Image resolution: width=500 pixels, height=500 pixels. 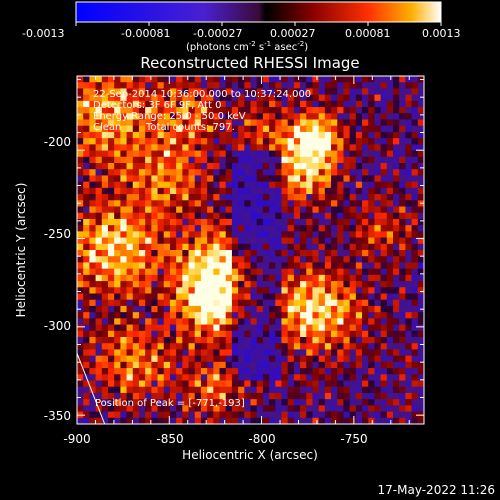 I want to click on info-detectors: Detectors: 3F 6F 9F, Att 0, so click(x=157, y=105).